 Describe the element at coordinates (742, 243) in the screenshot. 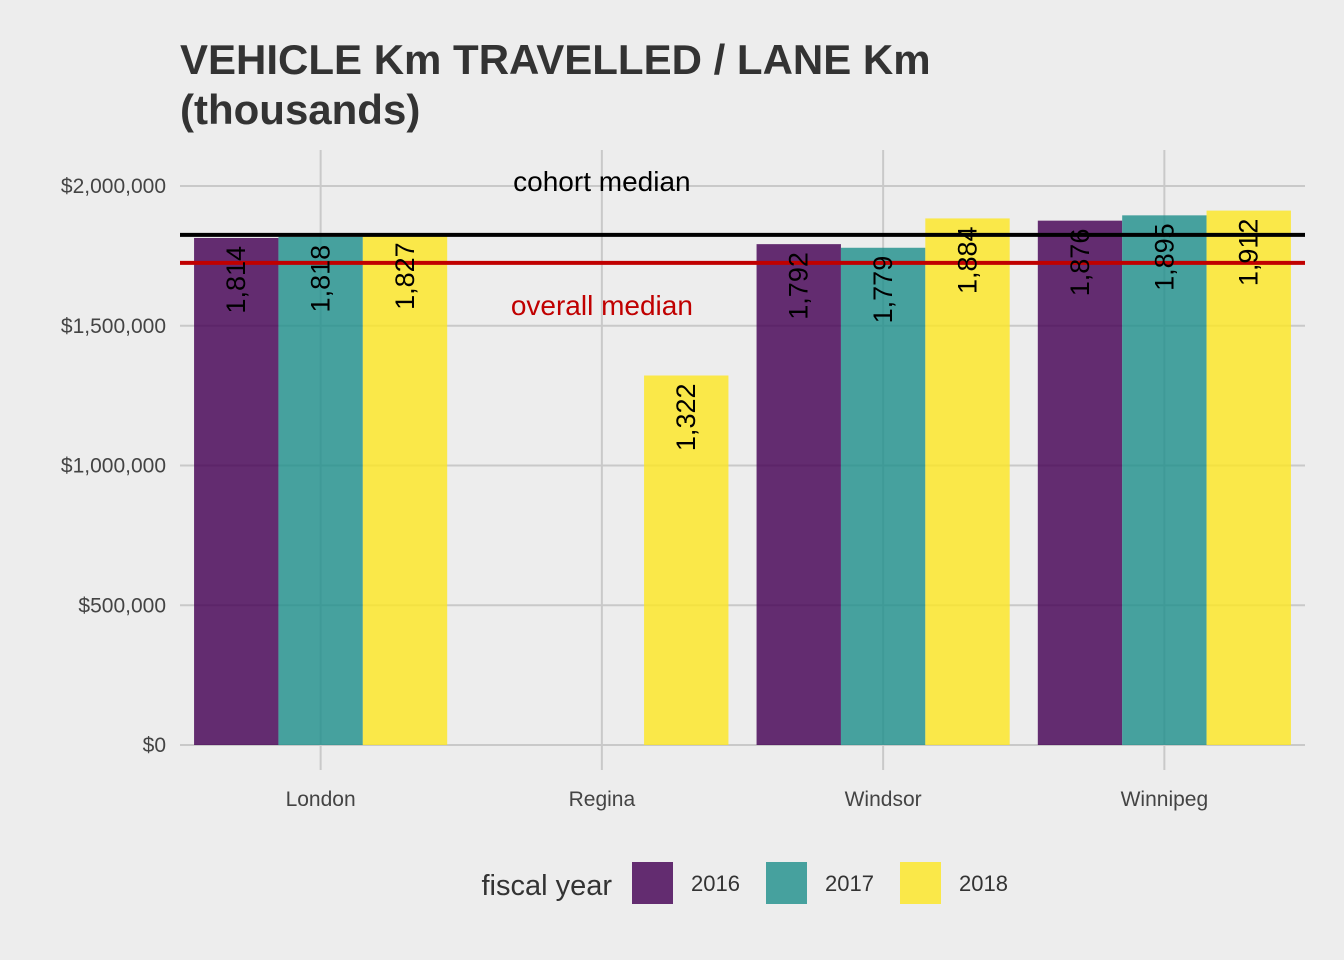

I see `reference-lines: cohort median overall median` at that location.